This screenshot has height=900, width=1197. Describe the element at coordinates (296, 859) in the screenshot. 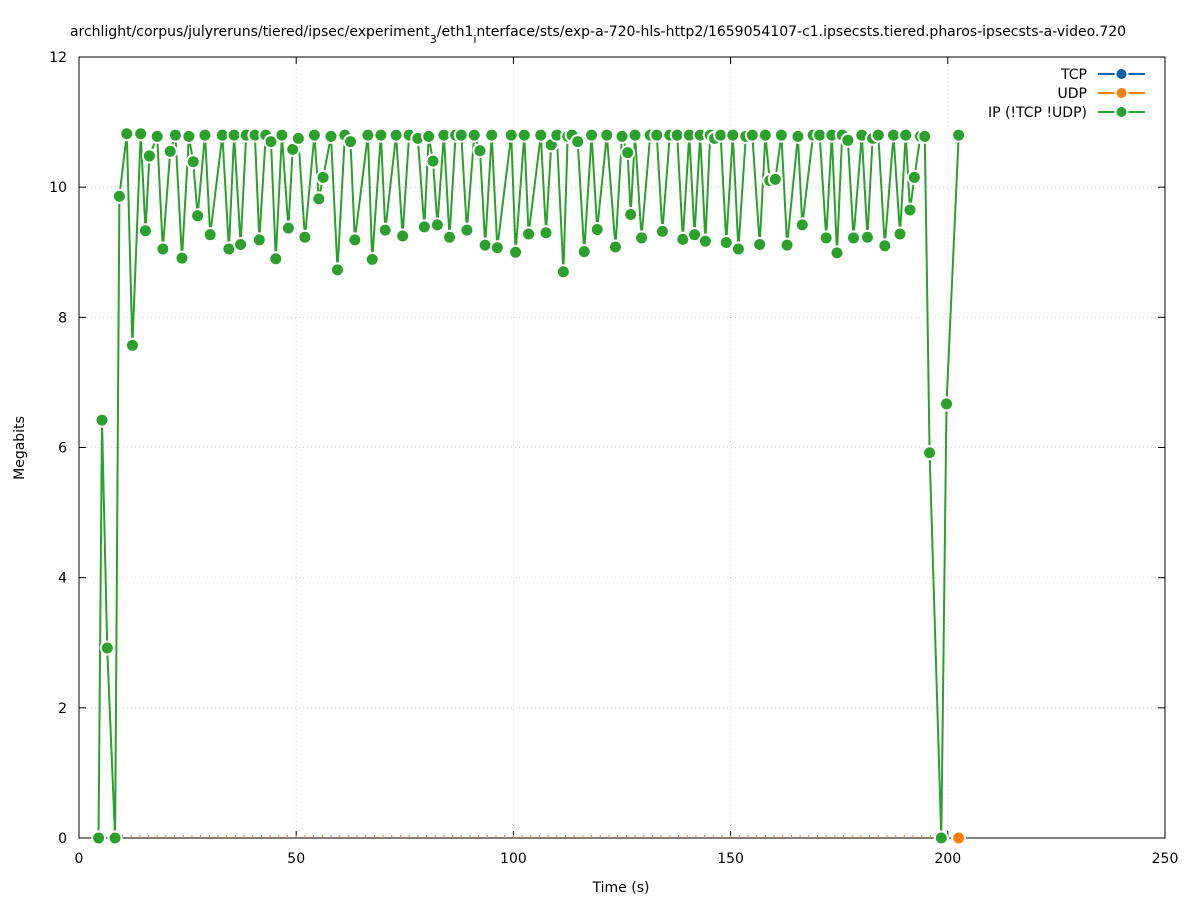

I see `x-tick-label: 50` at that location.